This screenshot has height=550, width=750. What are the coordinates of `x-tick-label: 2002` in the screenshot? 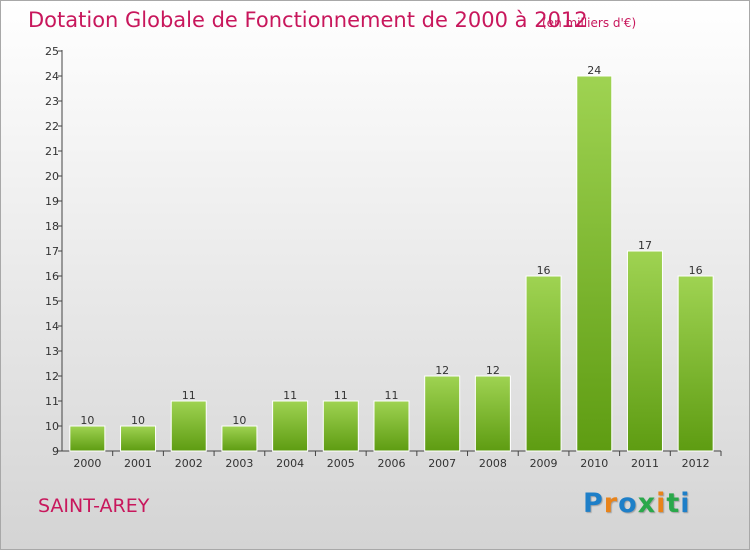 It's located at (189, 463).